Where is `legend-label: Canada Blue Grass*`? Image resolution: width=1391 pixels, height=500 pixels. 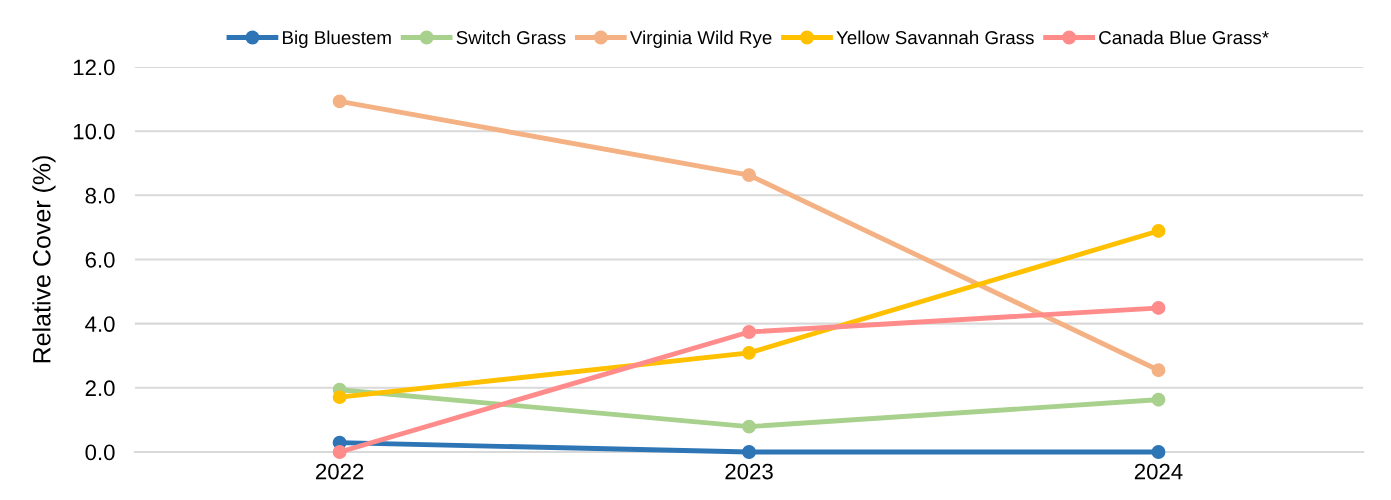 legend-label: Canada Blue Grass* is located at coordinates (1184, 37).